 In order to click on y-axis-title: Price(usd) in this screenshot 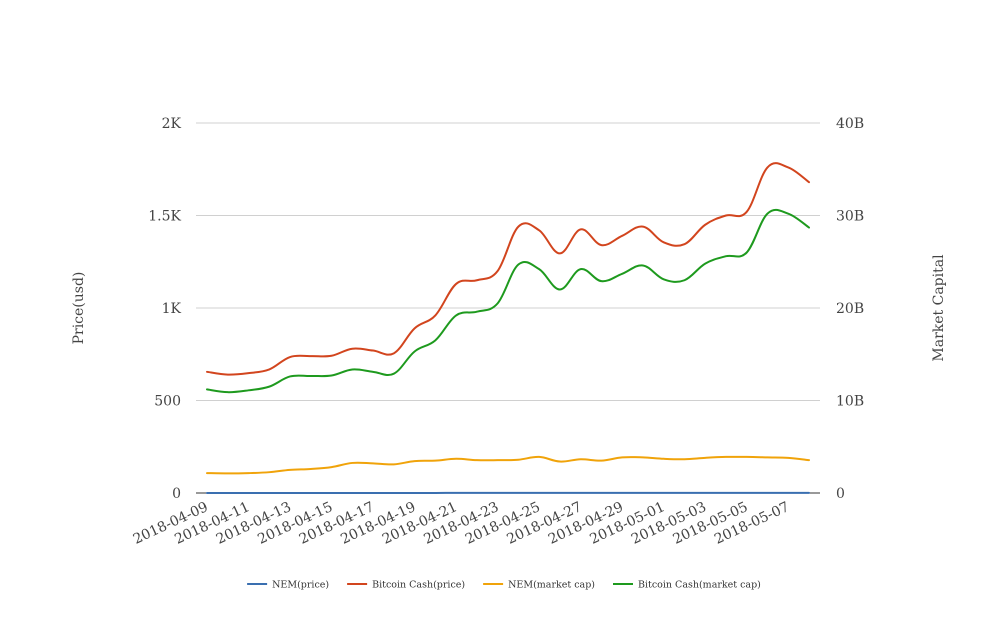, I will do `click(79, 308)`.